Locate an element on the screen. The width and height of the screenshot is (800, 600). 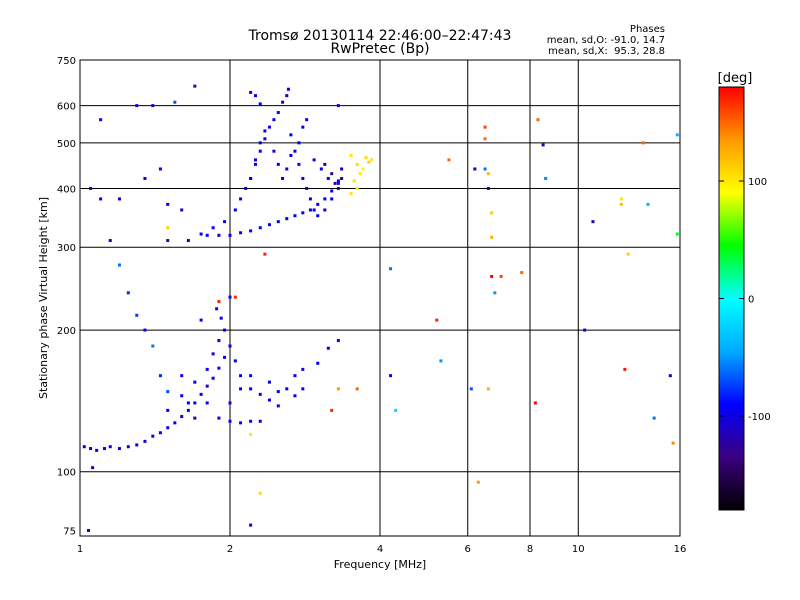
chart-subtitle: RwPretec (Bp) is located at coordinates (379, 49).